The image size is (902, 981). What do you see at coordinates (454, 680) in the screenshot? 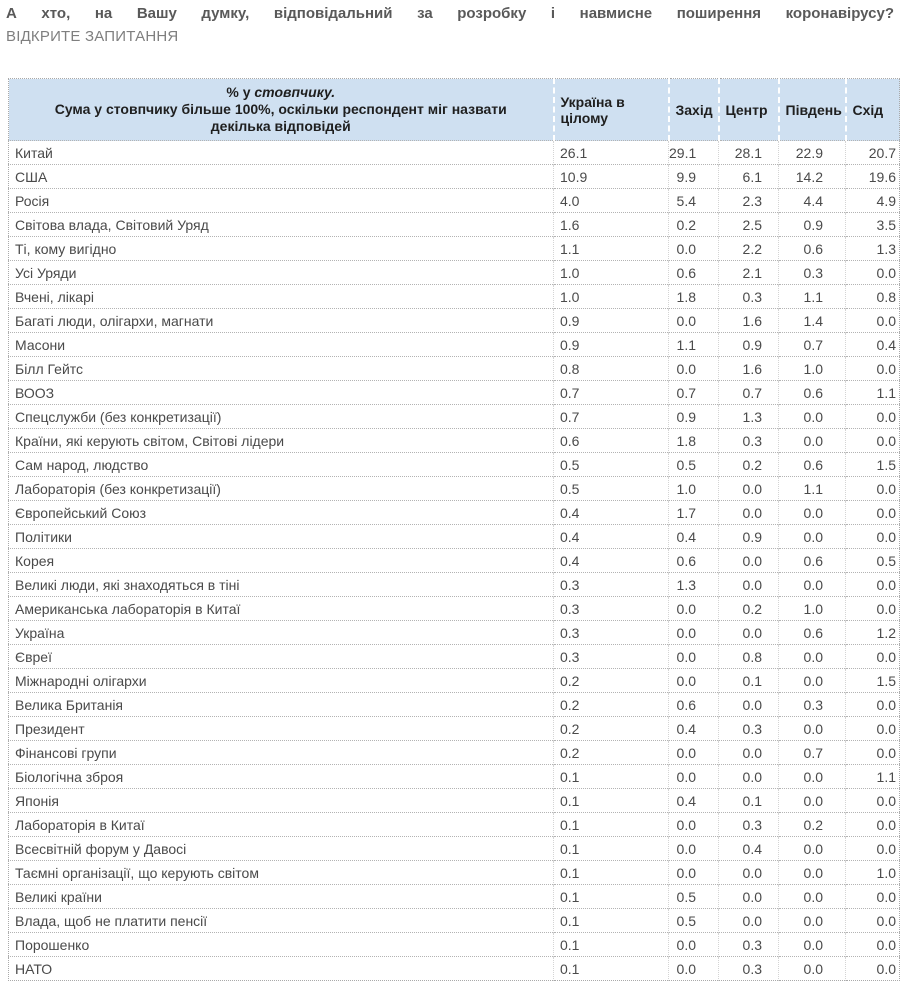
I see `table-row: Міжнародні олігархи 0.2 0.0 0.1 0.0 1.5` at bounding box center [454, 680].